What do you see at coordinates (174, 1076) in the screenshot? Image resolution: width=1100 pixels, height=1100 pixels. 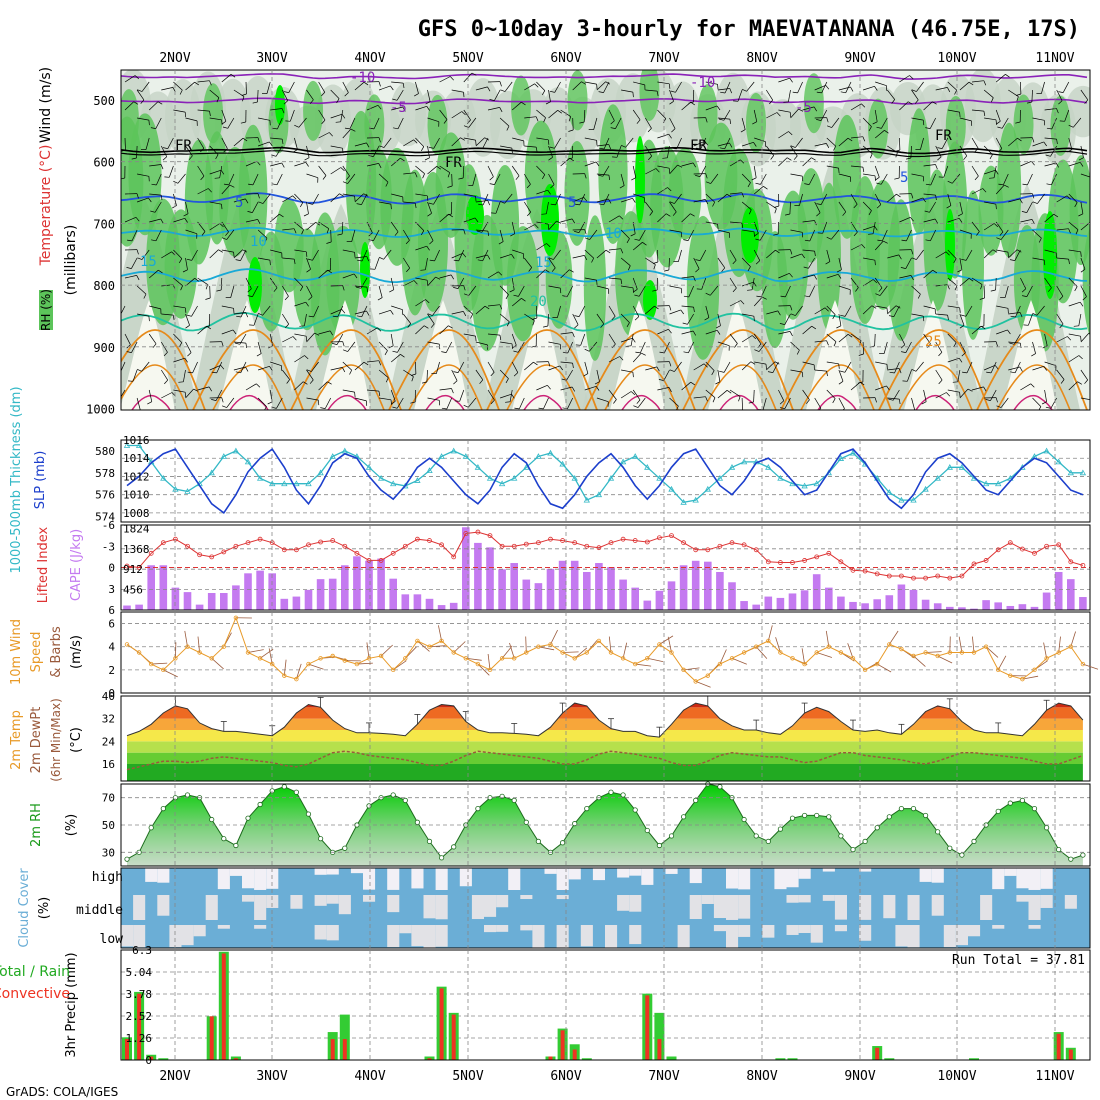 I see `bottom-day-label: 2NOV` at bounding box center [174, 1076].